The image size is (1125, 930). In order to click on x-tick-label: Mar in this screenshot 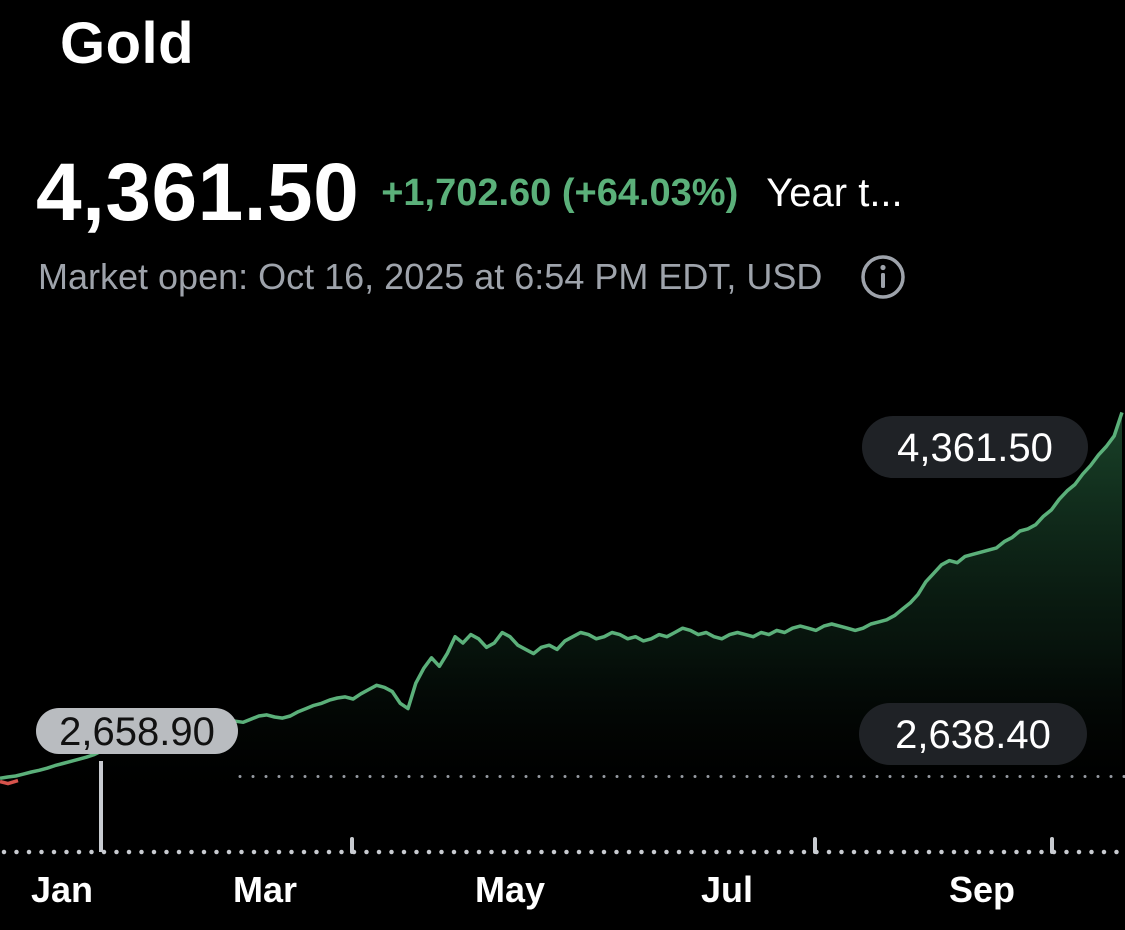, I will do `click(265, 889)`.